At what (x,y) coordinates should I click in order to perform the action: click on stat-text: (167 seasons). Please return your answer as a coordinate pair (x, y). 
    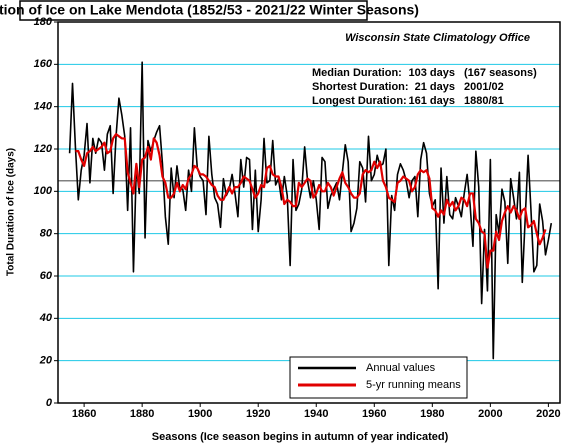
    Looking at the image, I should click on (500, 73).